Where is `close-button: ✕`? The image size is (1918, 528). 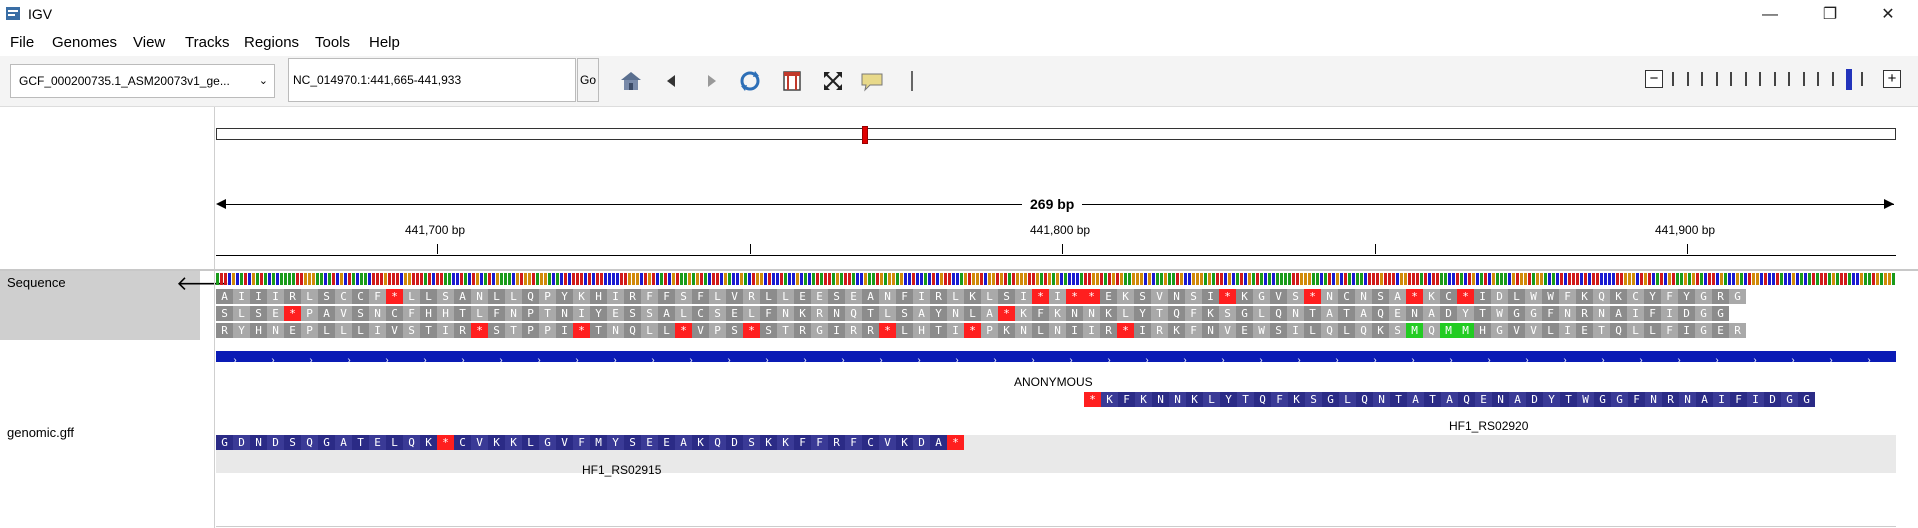
close-button: ✕ is located at coordinates (1888, 14).